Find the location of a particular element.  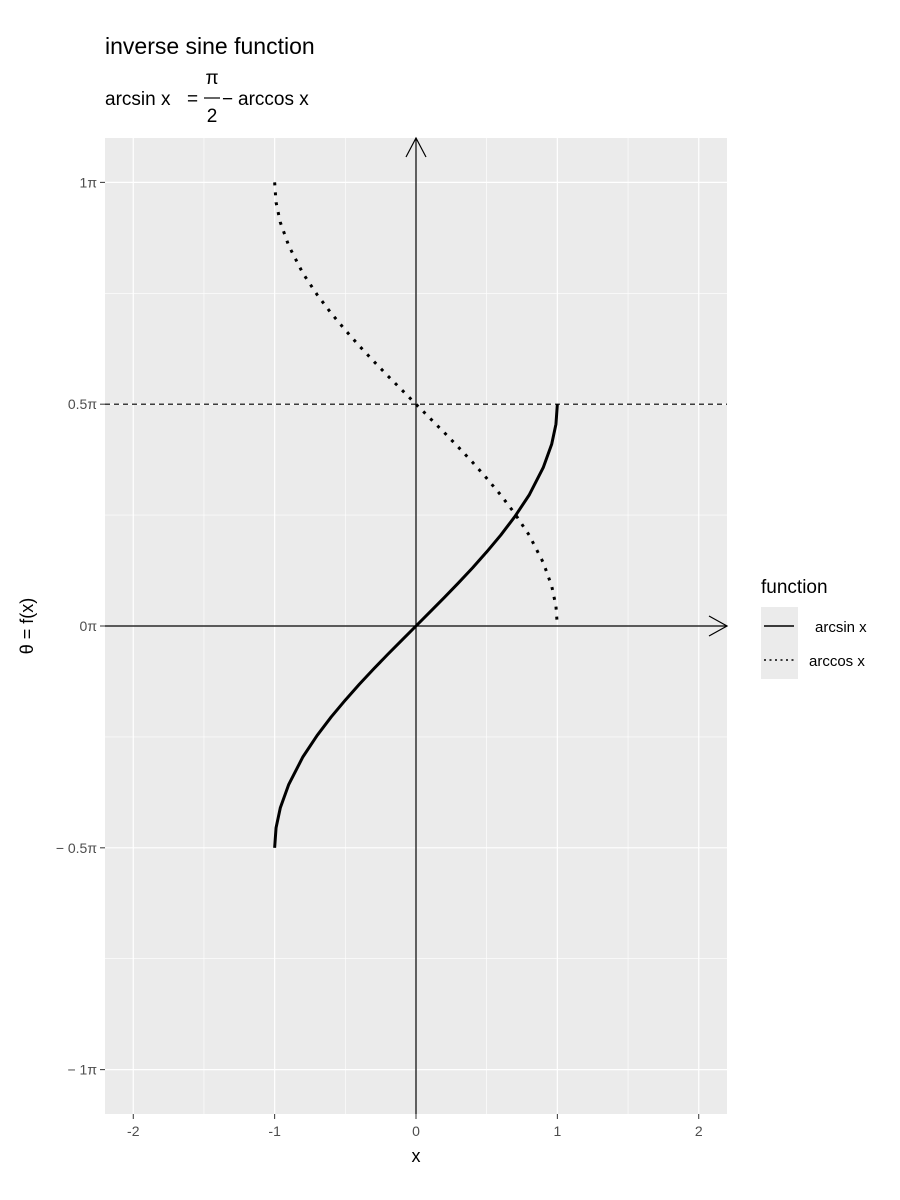

chart-subtitle: arcsin x = π 2 − arccos x is located at coordinates (207, 97).